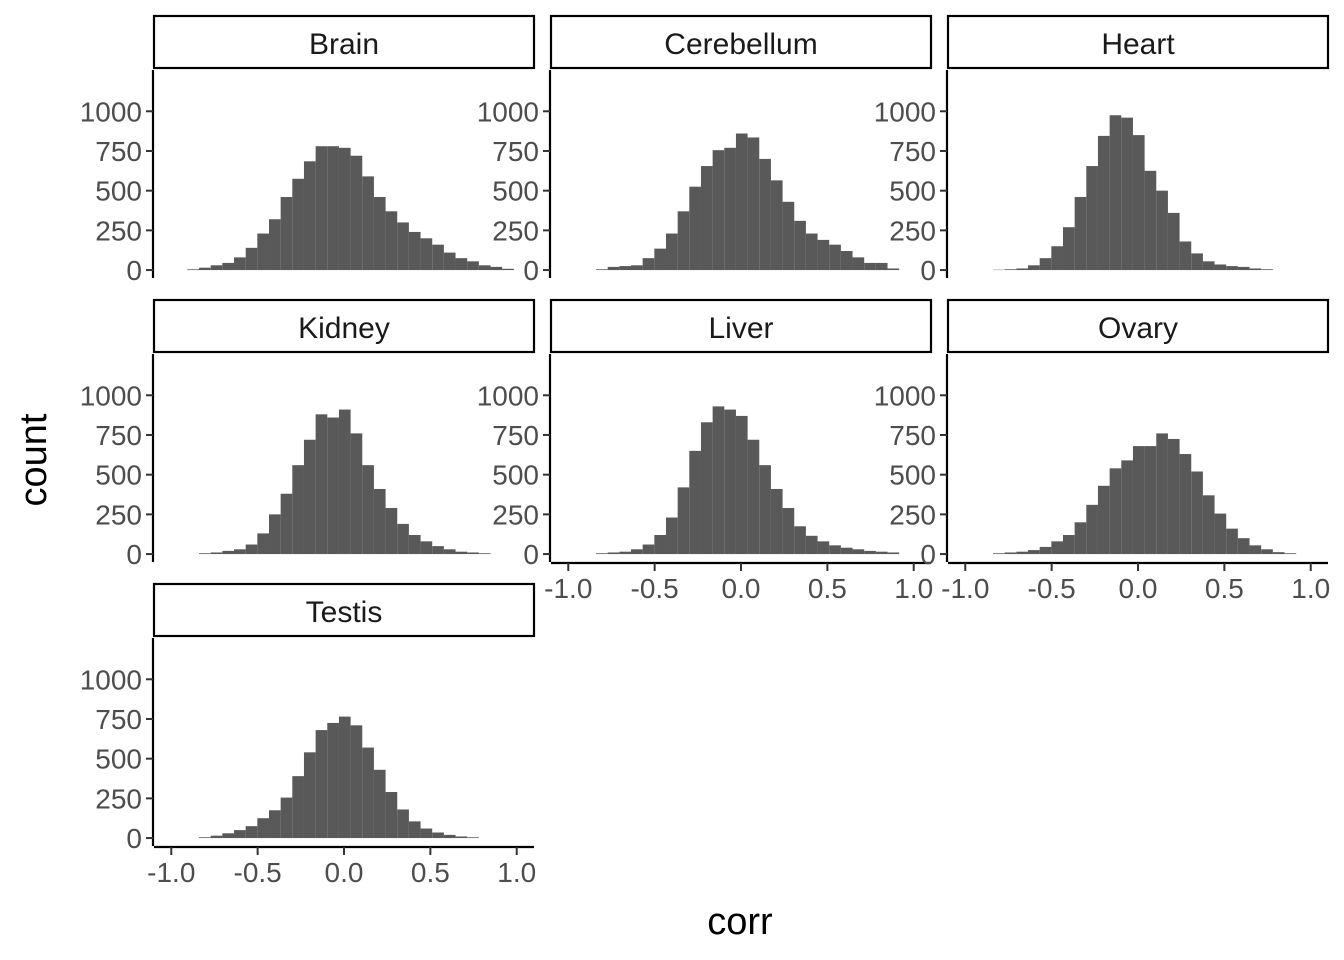 Image resolution: width=1344 pixels, height=960 pixels. What do you see at coordinates (740, 328) in the screenshot?
I see `strip-label: Liver` at bounding box center [740, 328].